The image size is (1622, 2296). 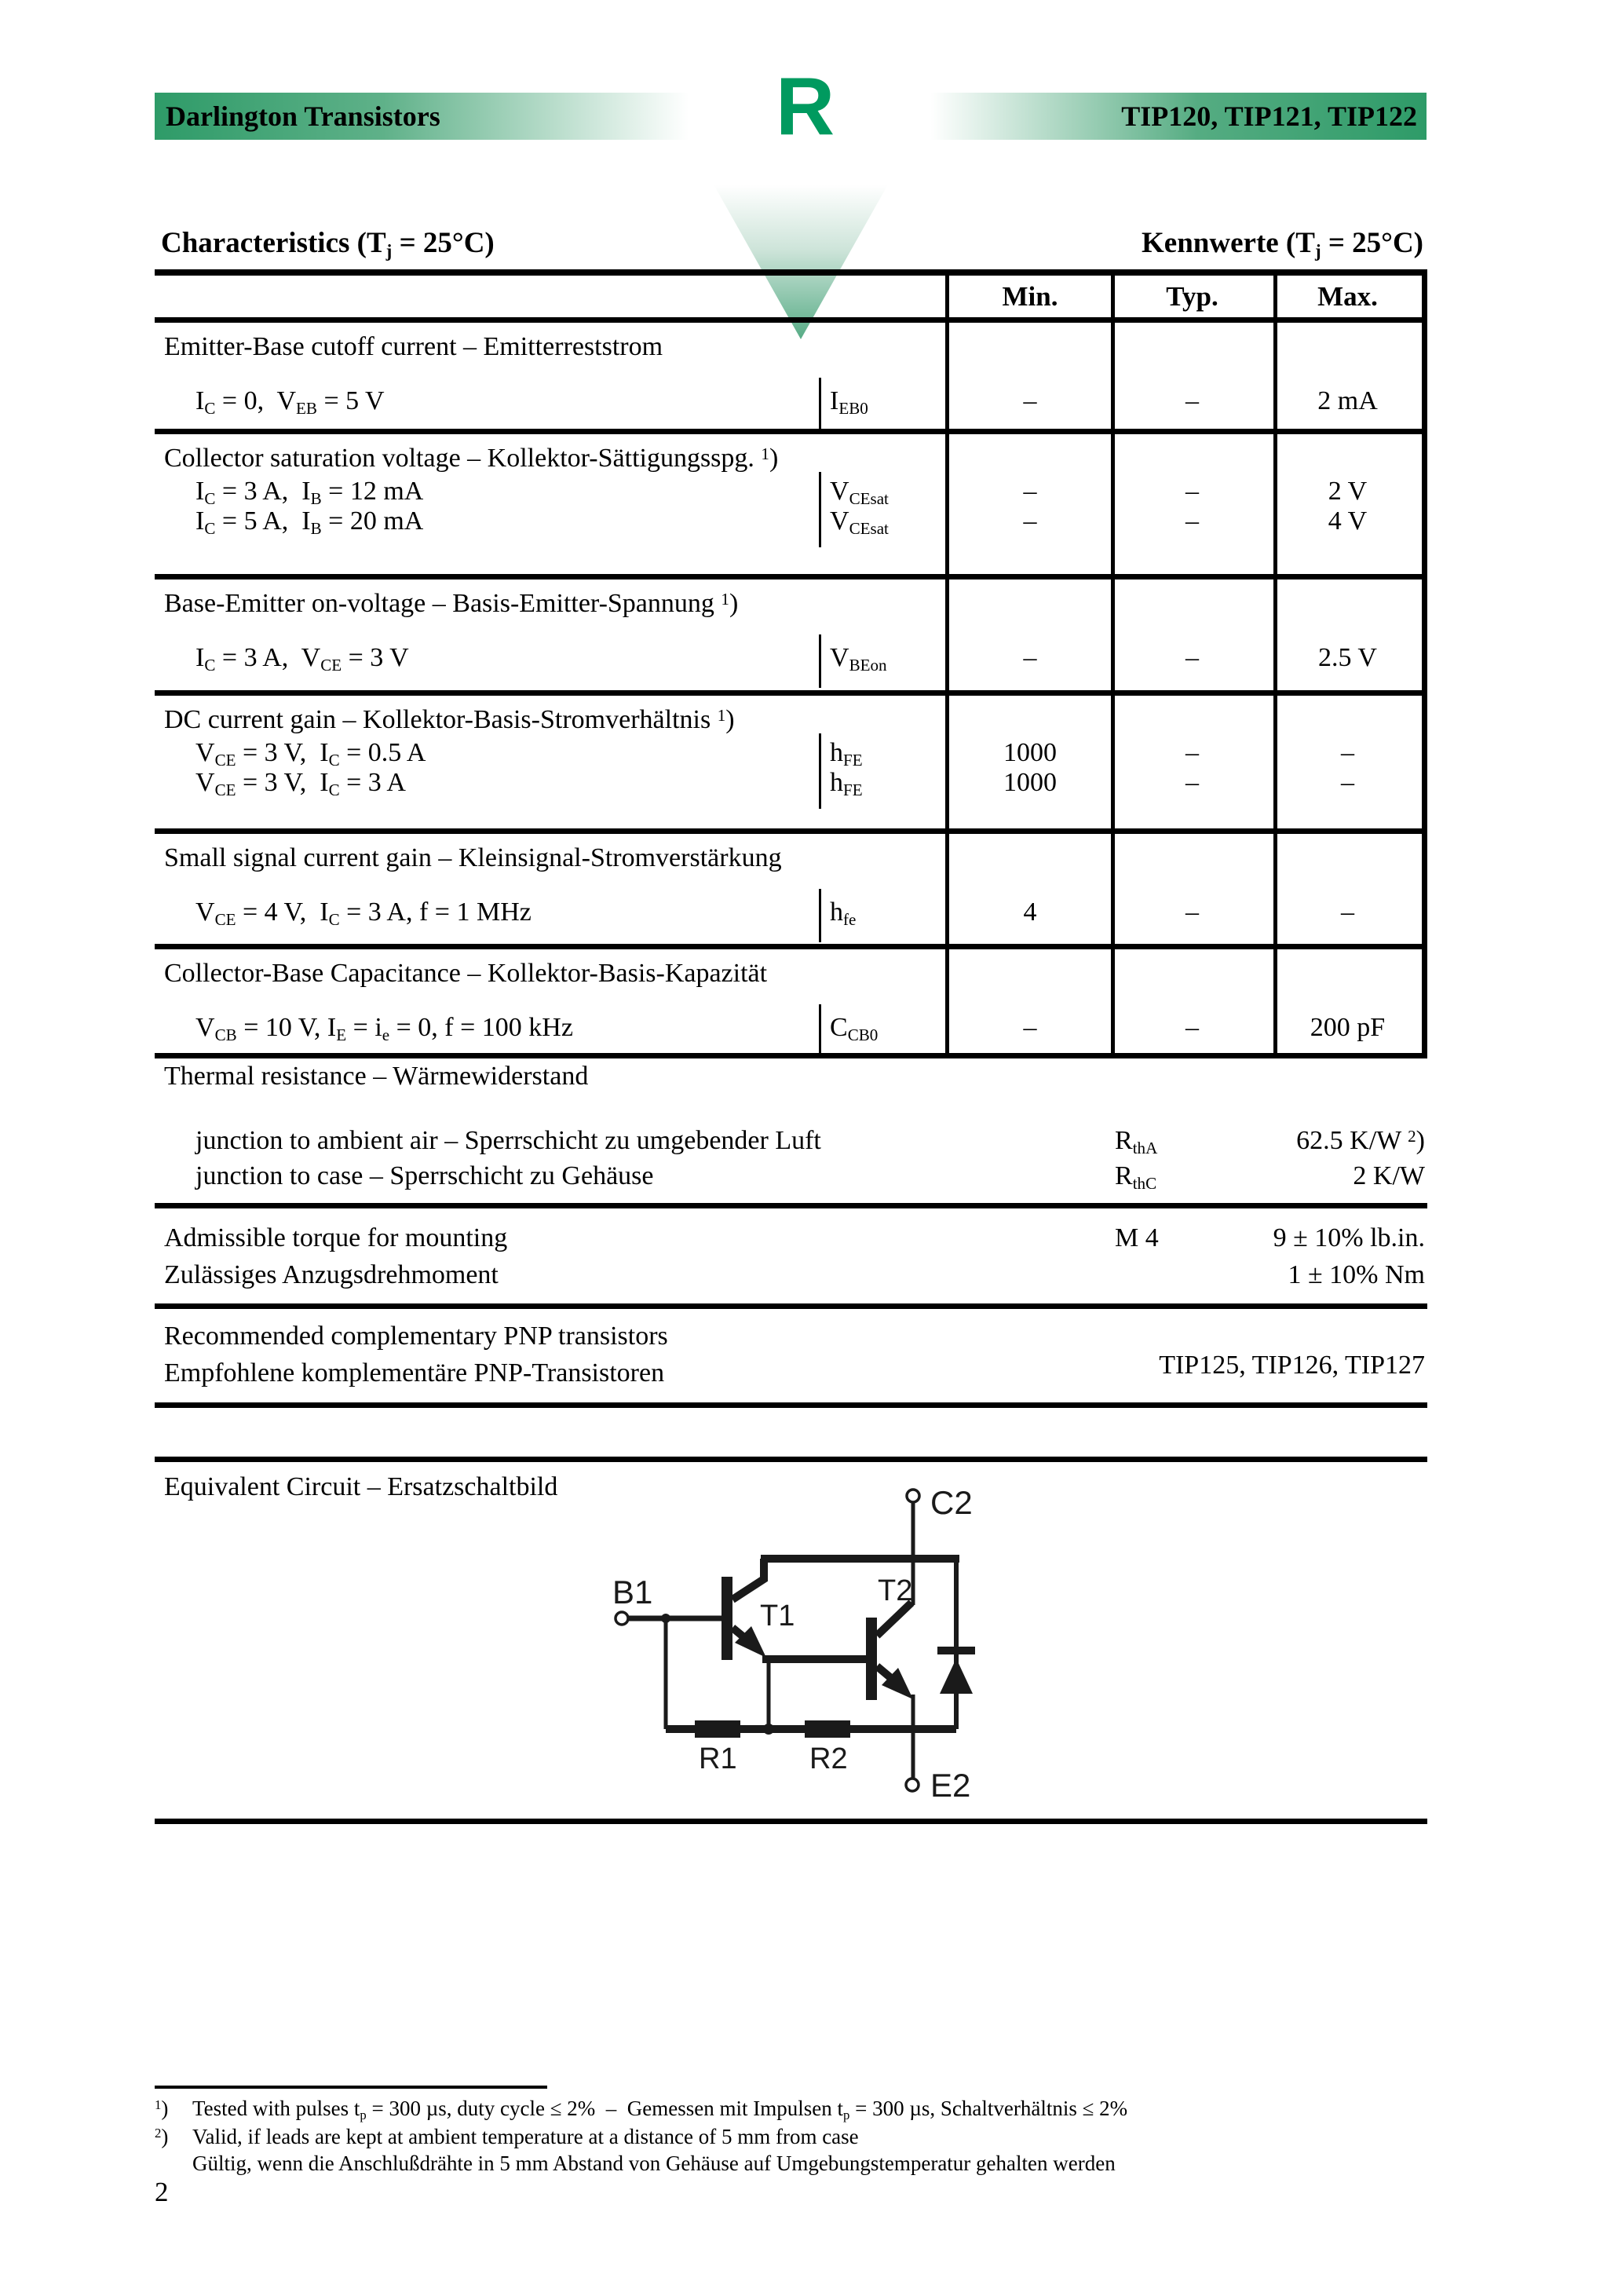 What do you see at coordinates (950, 1786) in the screenshot?
I see `e2-label: E2` at bounding box center [950, 1786].